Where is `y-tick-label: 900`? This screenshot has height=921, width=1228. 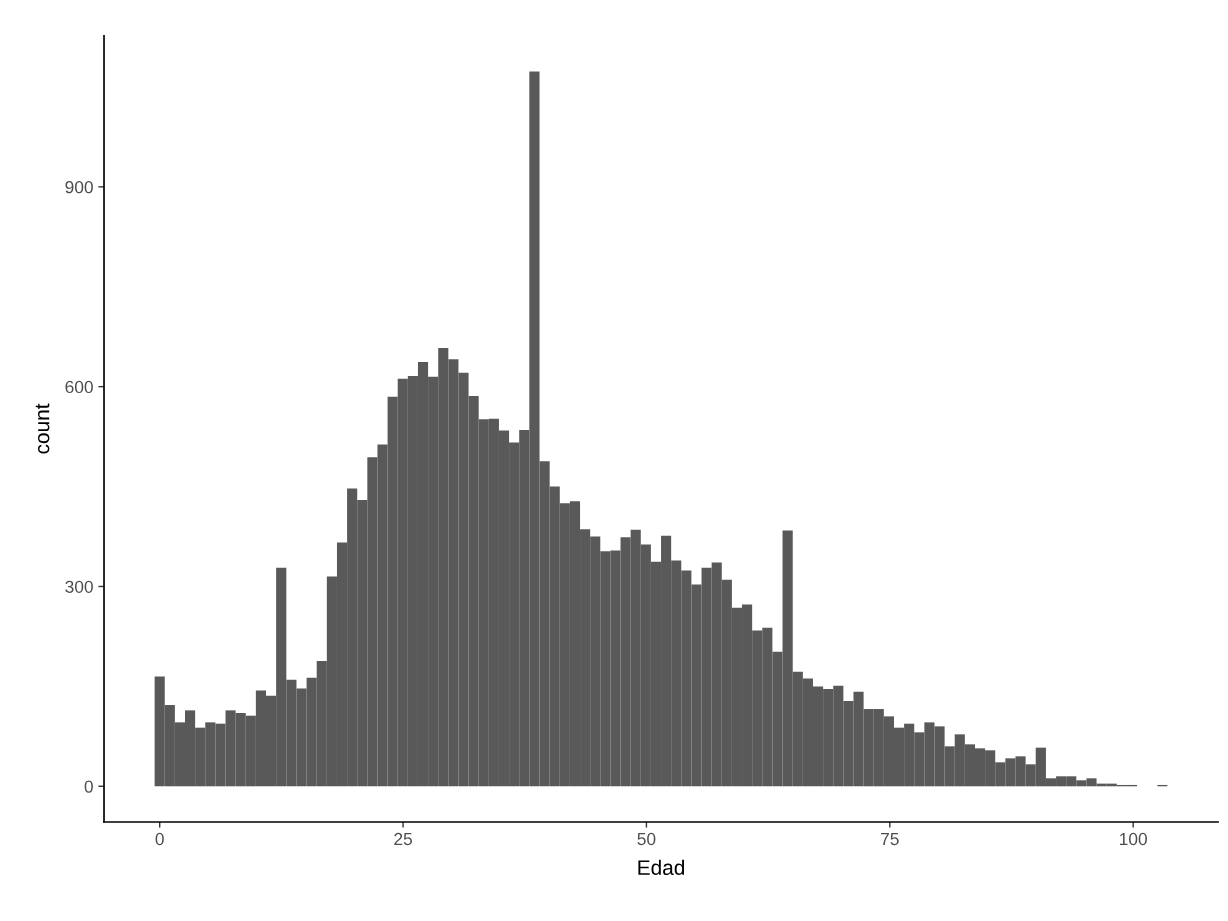
y-tick-label: 900 is located at coordinates (79, 187).